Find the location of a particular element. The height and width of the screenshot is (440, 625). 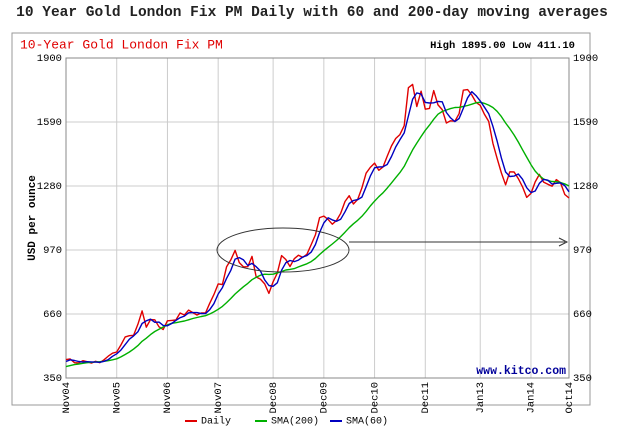

x-tick-label: Nov04 is located at coordinates (67, 398).